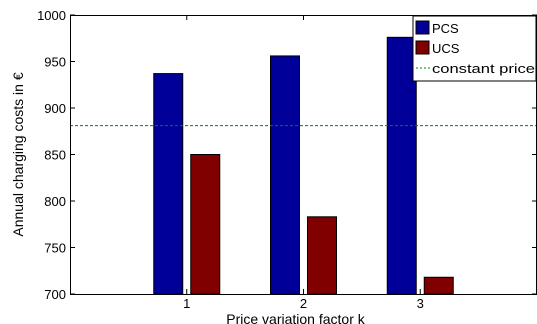 This screenshot has width=537, height=324. Describe the element at coordinates (483, 68) in the screenshot. I see `legend-label-constant-price: constant price` at that location.